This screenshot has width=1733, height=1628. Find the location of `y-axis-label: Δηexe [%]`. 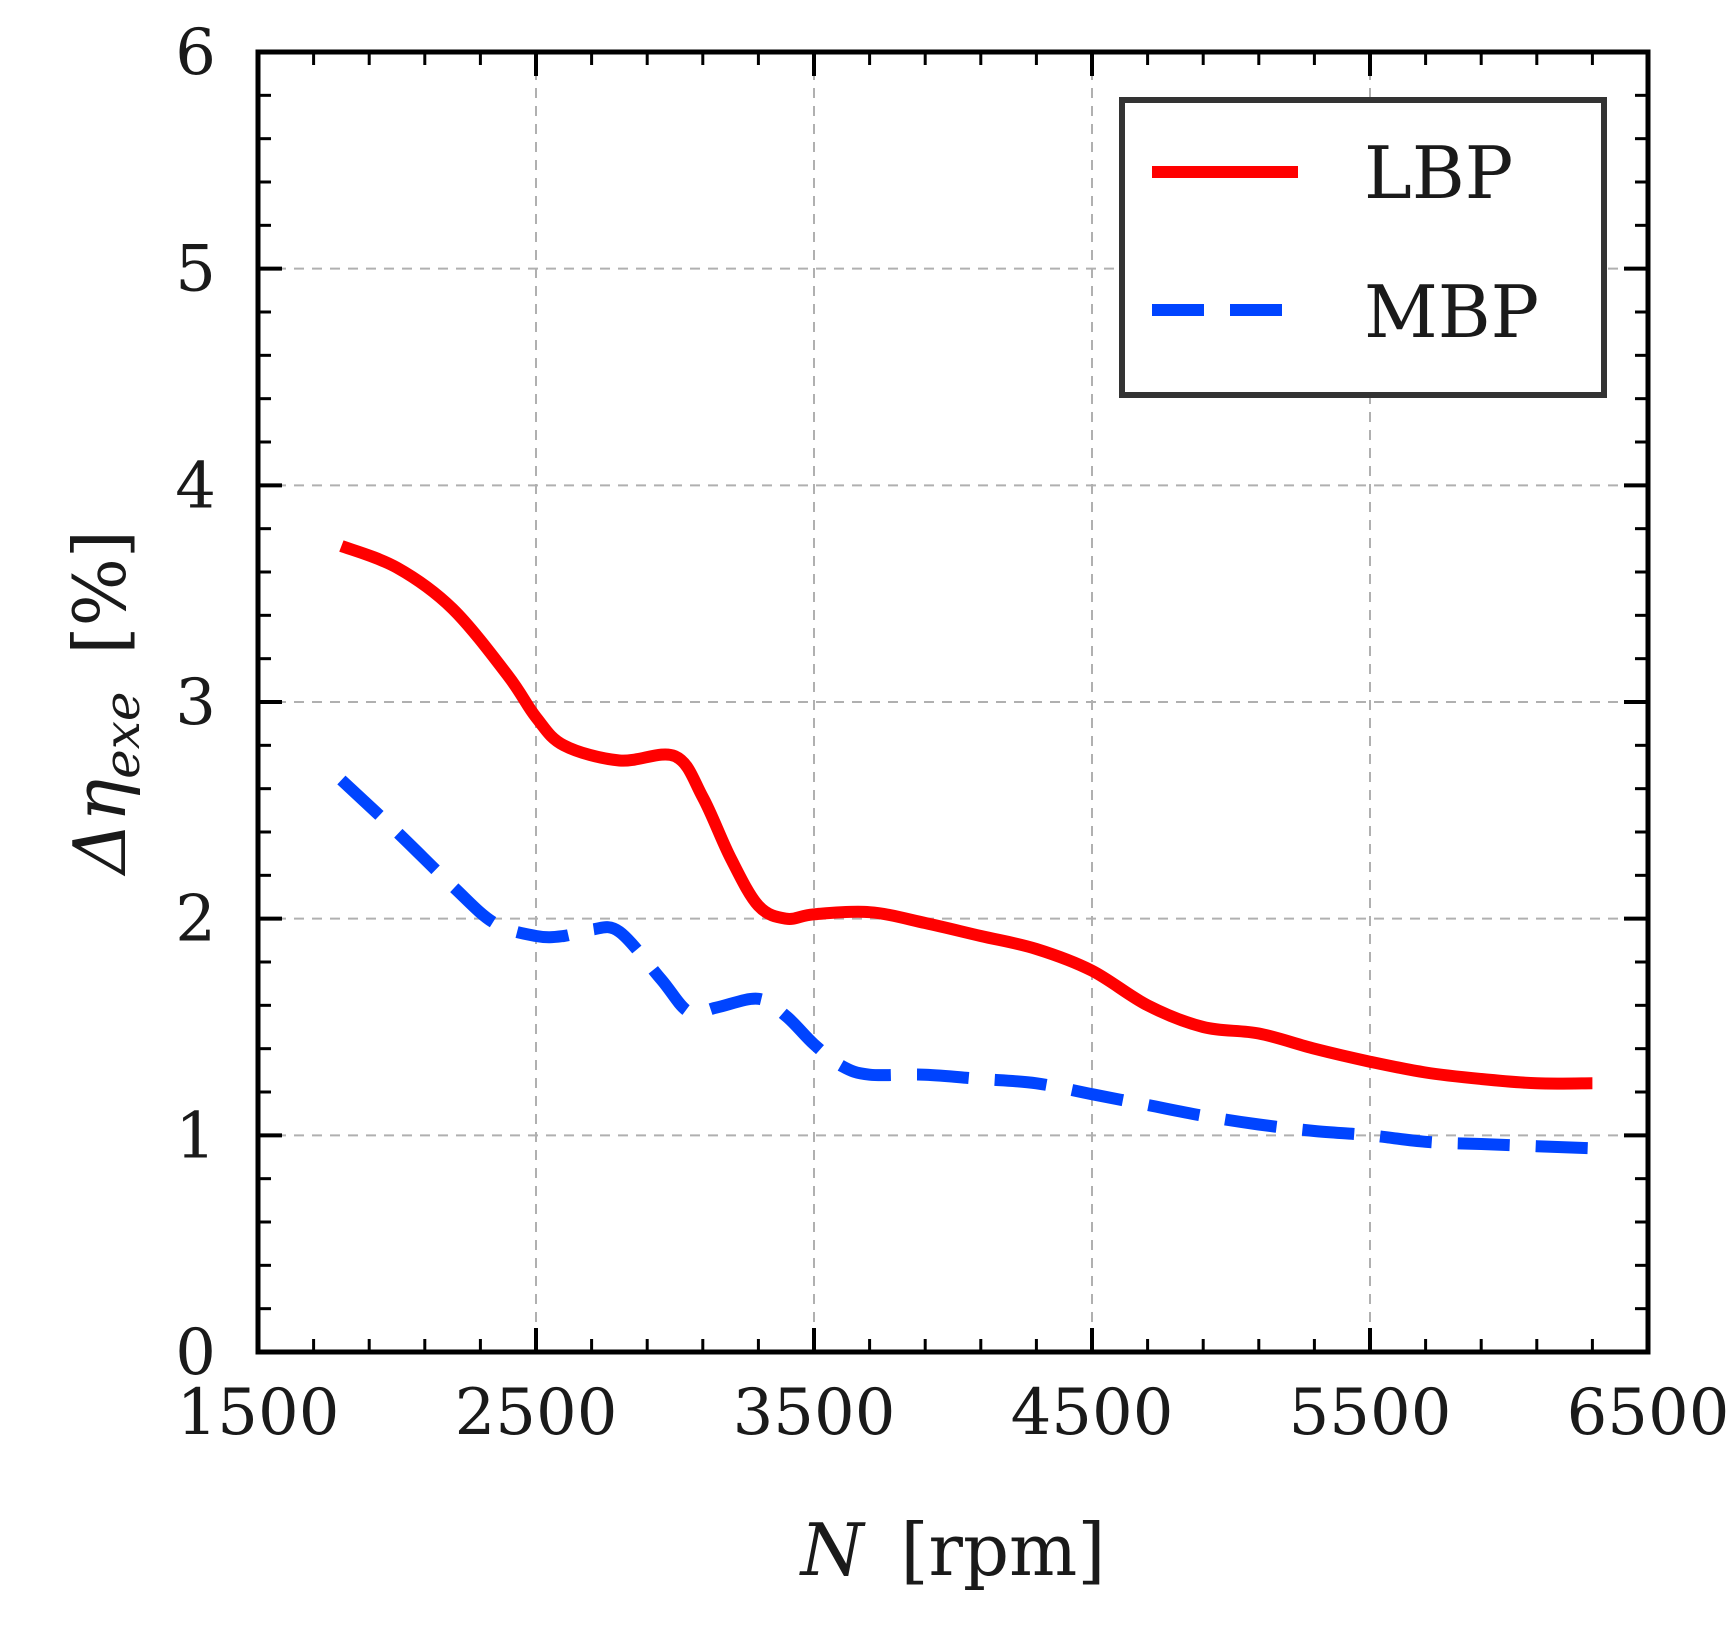

y-axis-label: Δηexe [%] is located at coordinates (104, 703).